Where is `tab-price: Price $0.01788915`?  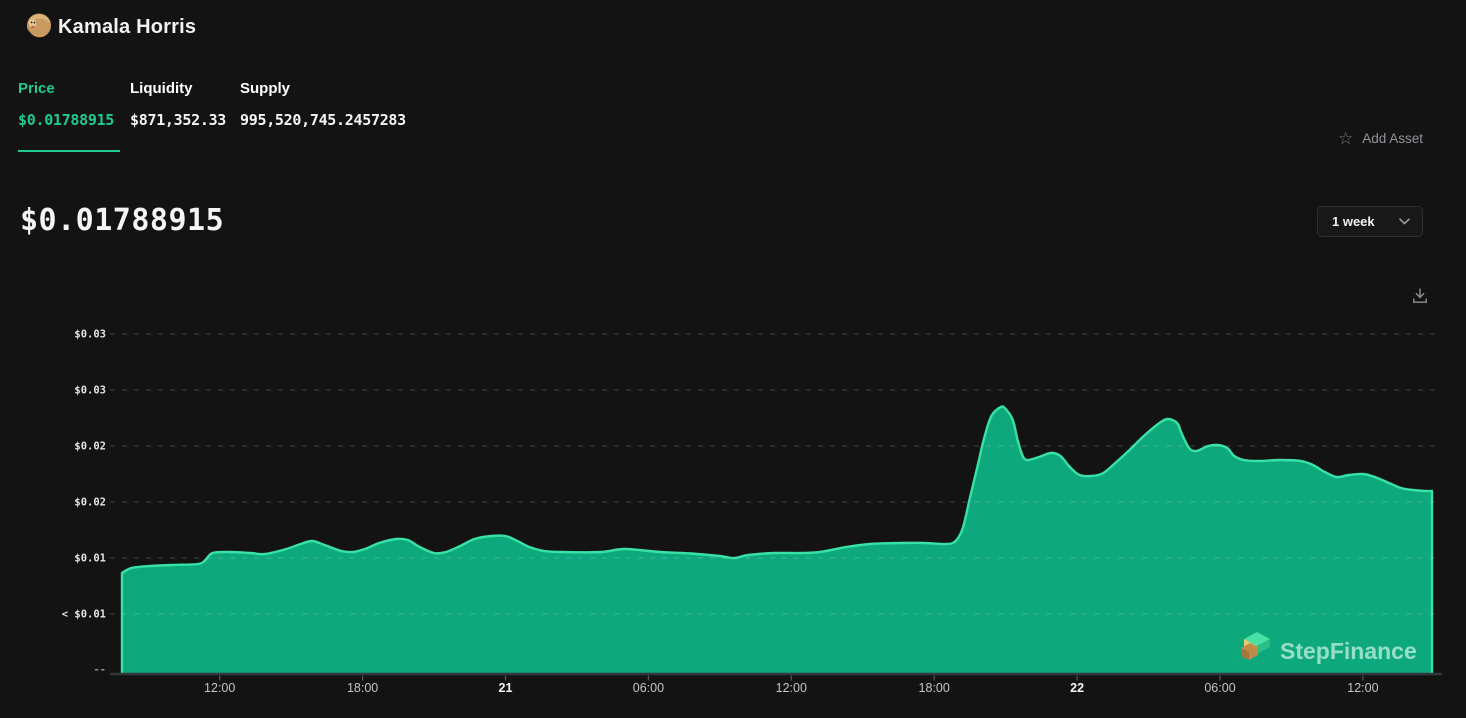 tab-price: Price $0.01788915 is located at coordinates (69, 104).